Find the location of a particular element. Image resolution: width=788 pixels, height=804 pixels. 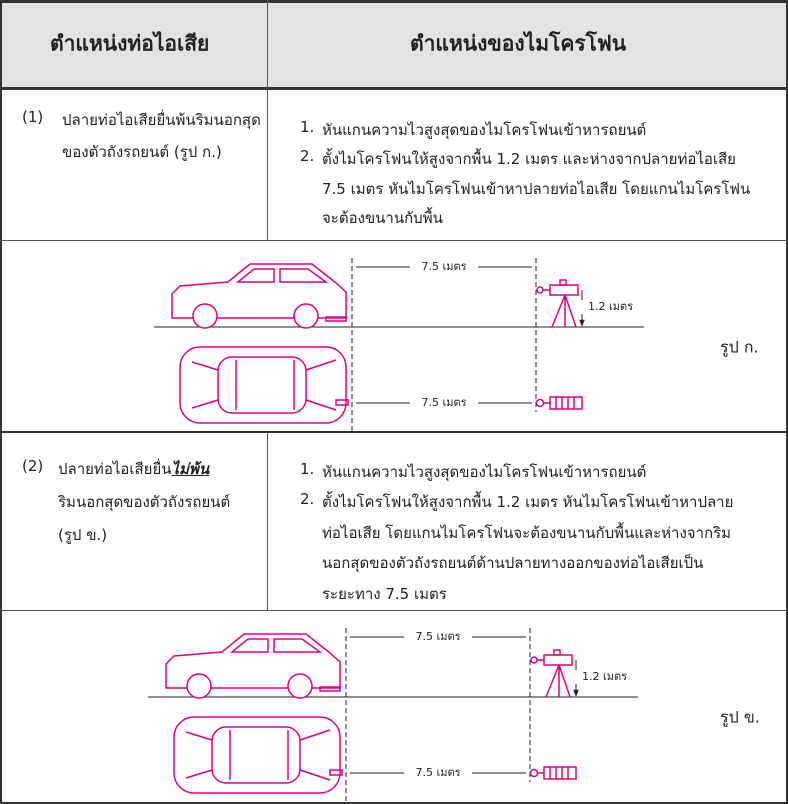

header-row is located at coordinates (394, 45).